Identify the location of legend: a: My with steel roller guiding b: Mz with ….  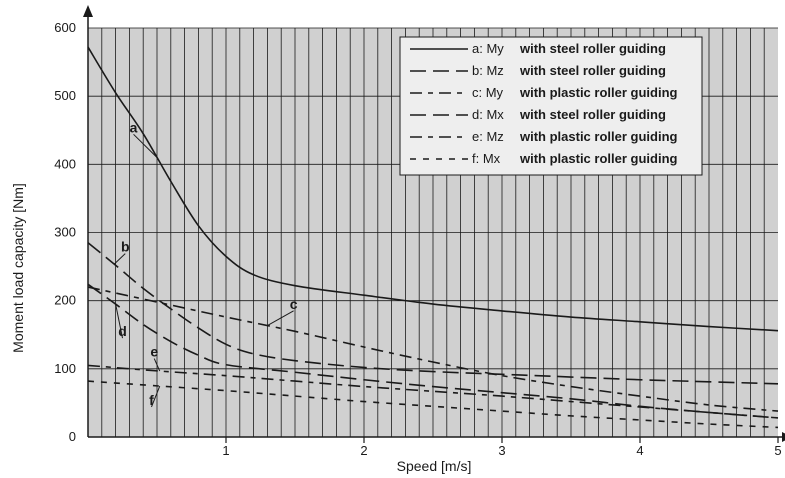
(551, 106).